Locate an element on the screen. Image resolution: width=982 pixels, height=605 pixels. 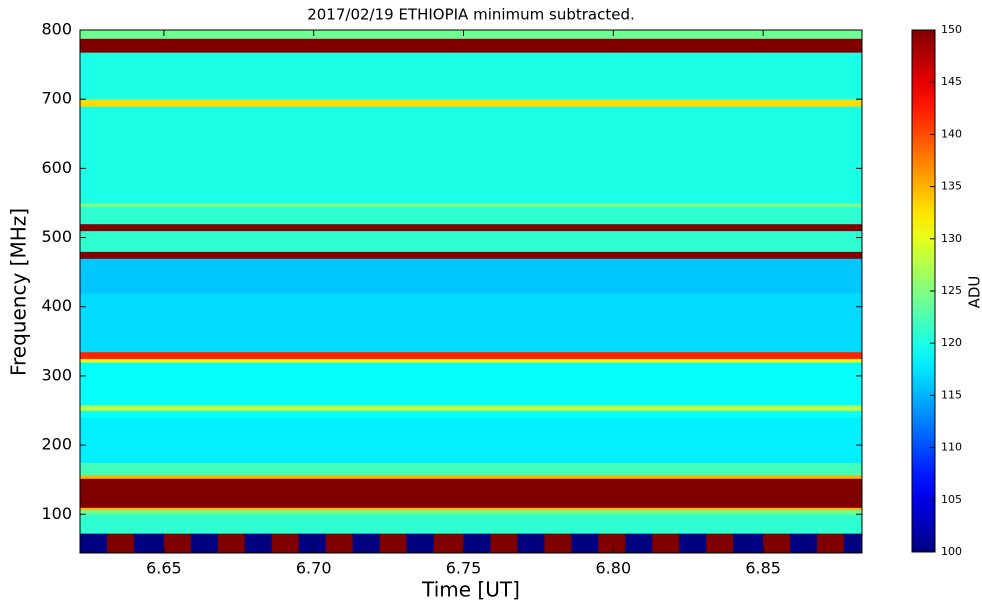
colorbar-tick-label: 110 is located at coordinates (951, 447).